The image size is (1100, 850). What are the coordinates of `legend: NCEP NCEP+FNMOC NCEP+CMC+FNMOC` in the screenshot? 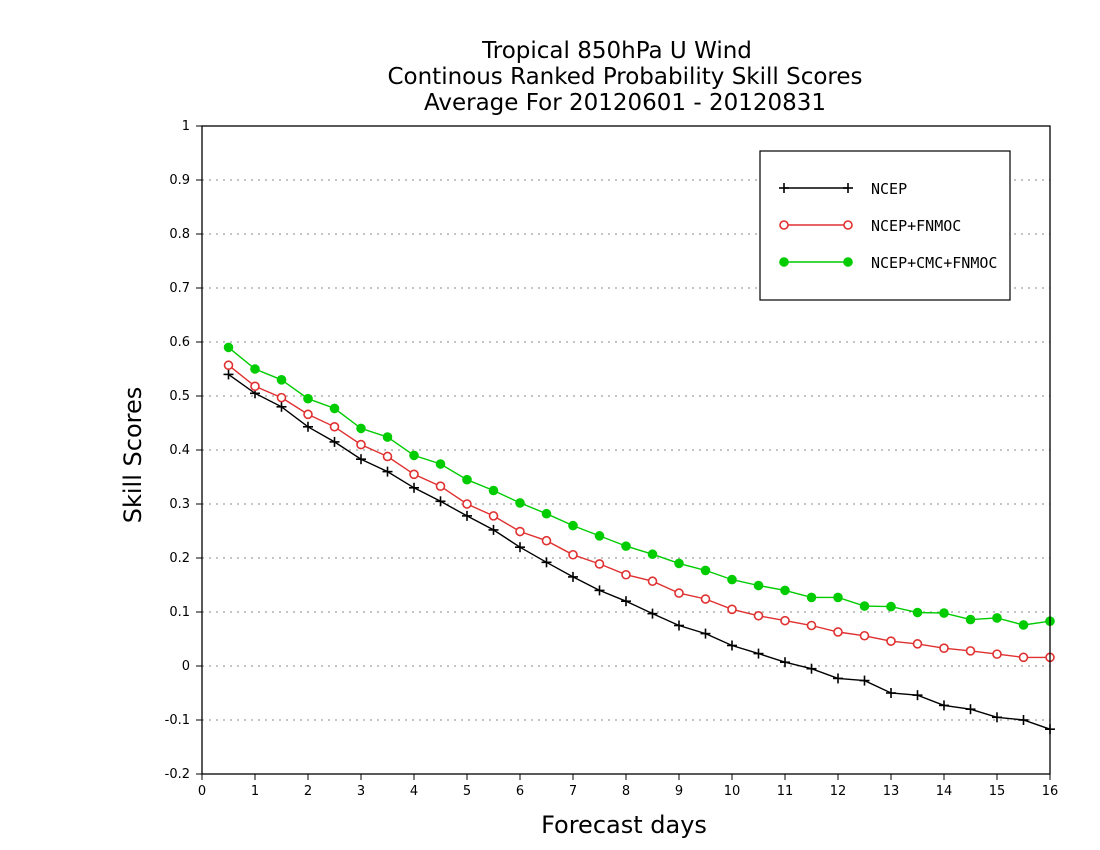 It's located at (885, 225).